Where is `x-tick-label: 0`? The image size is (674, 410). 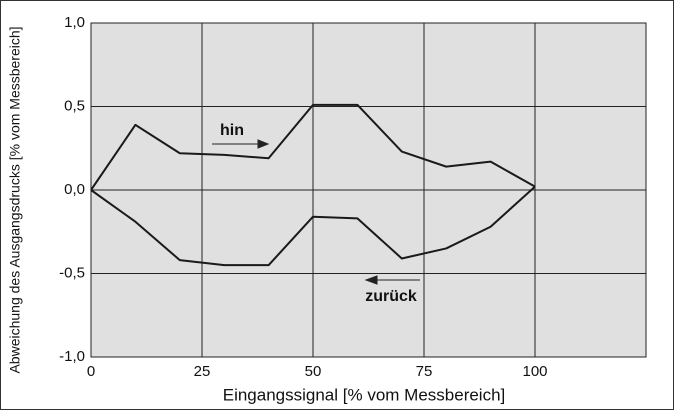
x-tick-label: 0 is located at coordinates (91, 371).